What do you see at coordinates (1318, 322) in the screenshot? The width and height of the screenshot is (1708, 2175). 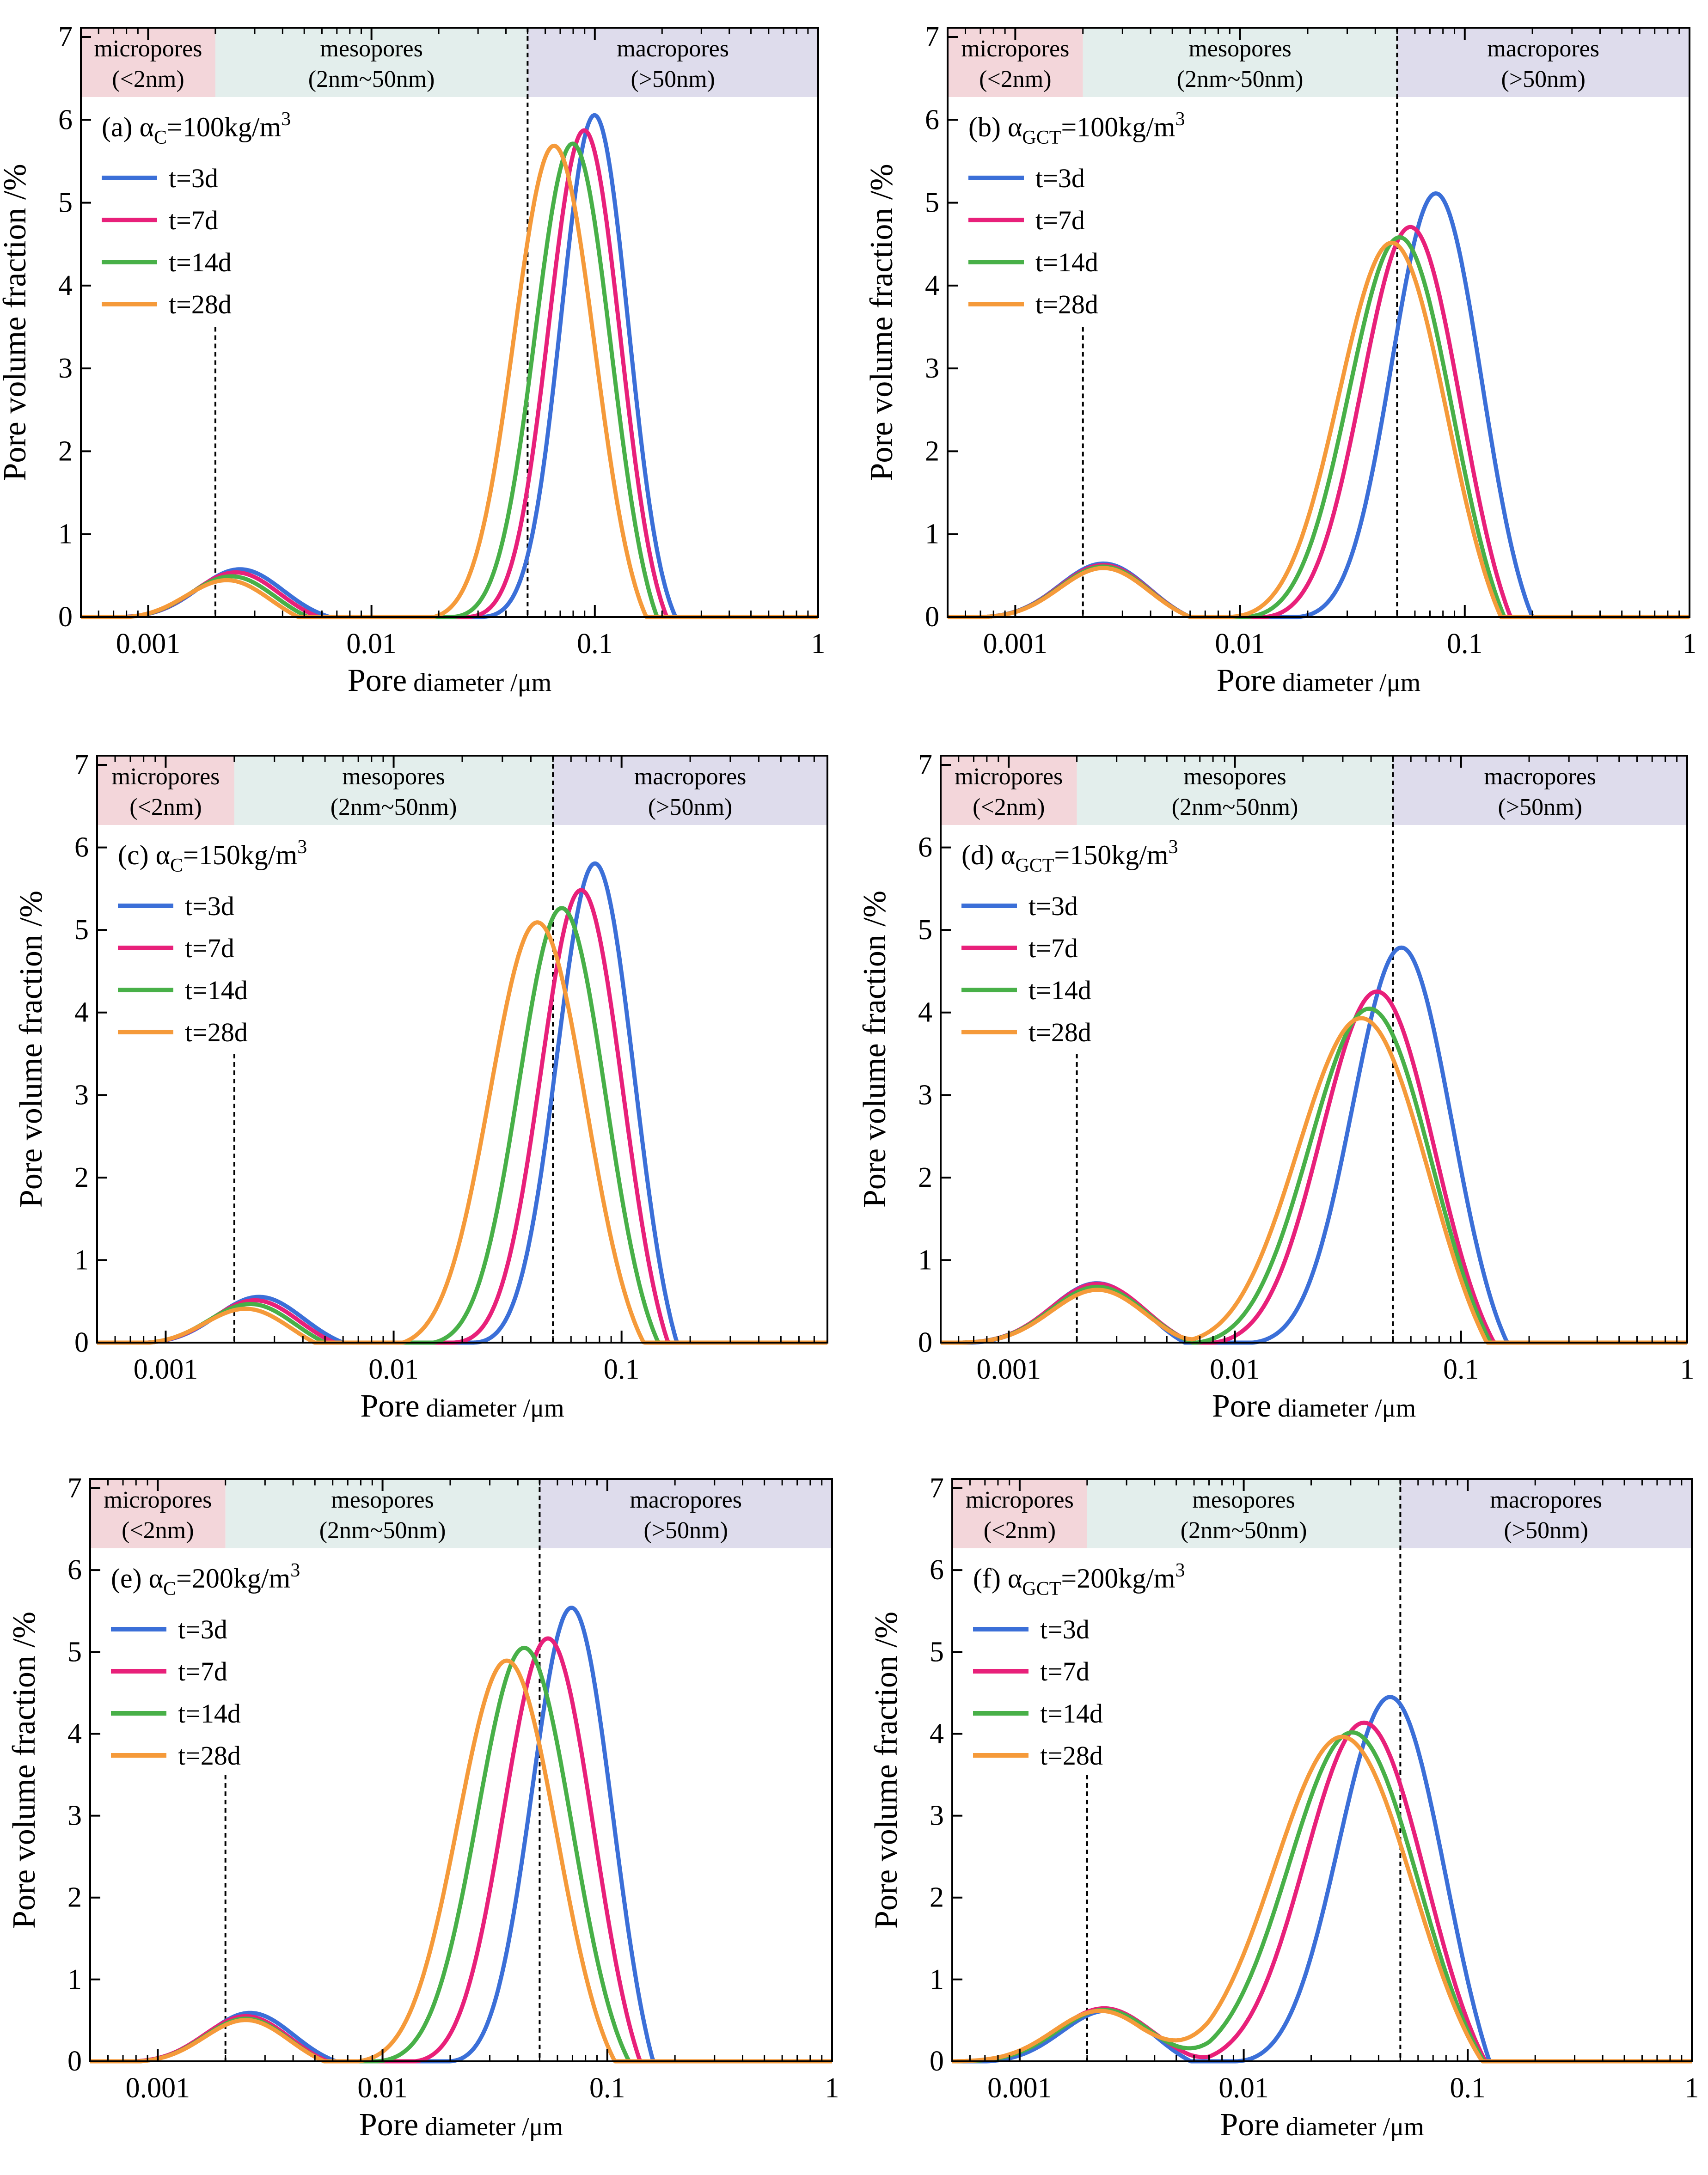 I see `axes-frame` at bounding box center [1318, 322].